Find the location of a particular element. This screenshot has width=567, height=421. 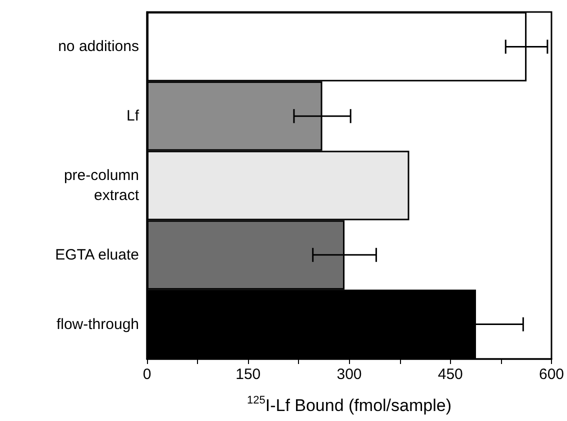

x-tick-label: 600 is located at coordinates (551, 374).